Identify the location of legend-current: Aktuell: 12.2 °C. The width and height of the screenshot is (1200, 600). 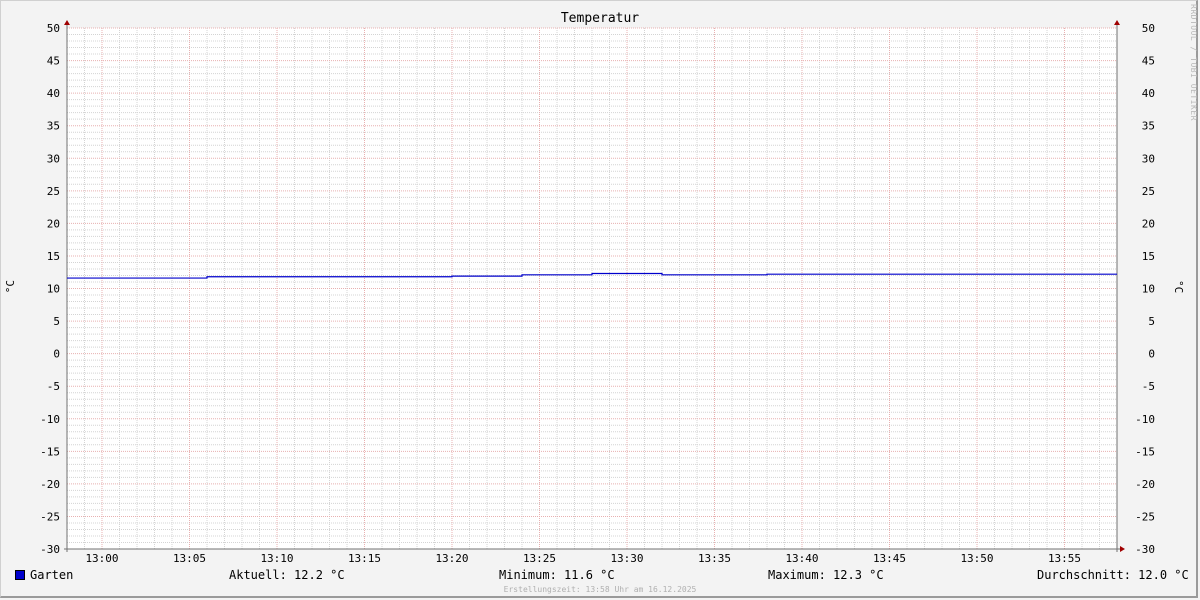
(287, 575).